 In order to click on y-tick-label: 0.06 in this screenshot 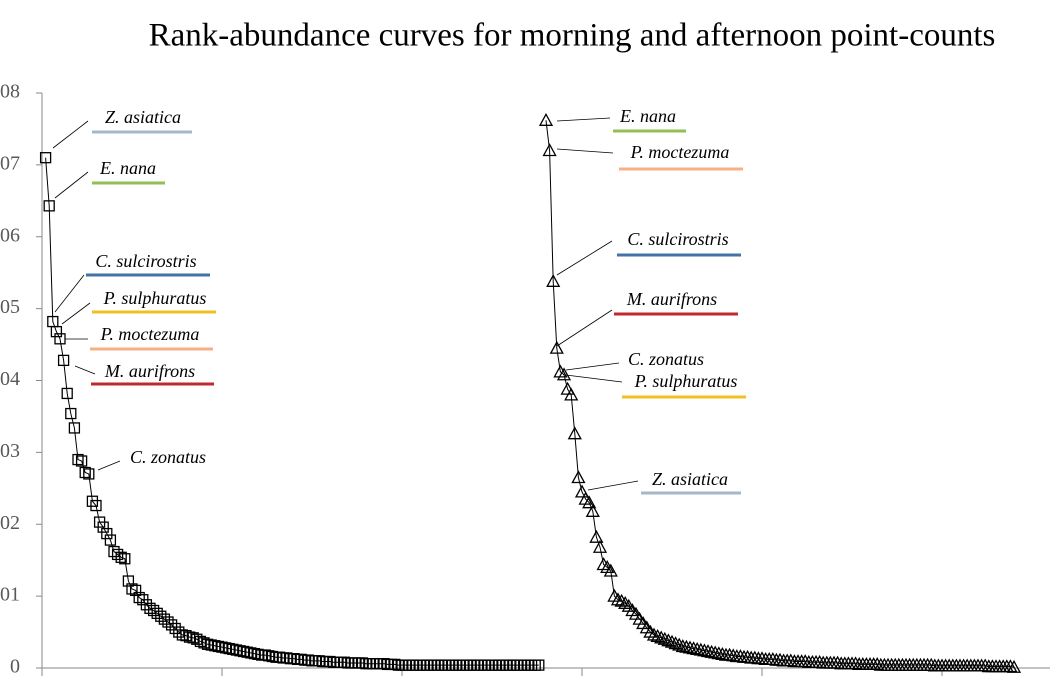, I will do `click(10, 235)`.